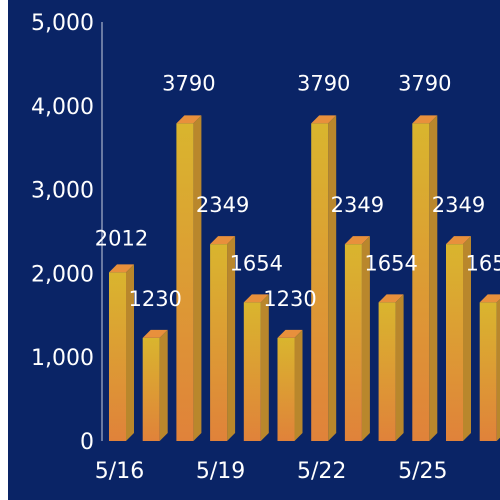 This screenshot has height=500, width=500. Describe the element at coordinates (321, 471) in the screenshot. I see `x-tick-label: 5/22` at that location.